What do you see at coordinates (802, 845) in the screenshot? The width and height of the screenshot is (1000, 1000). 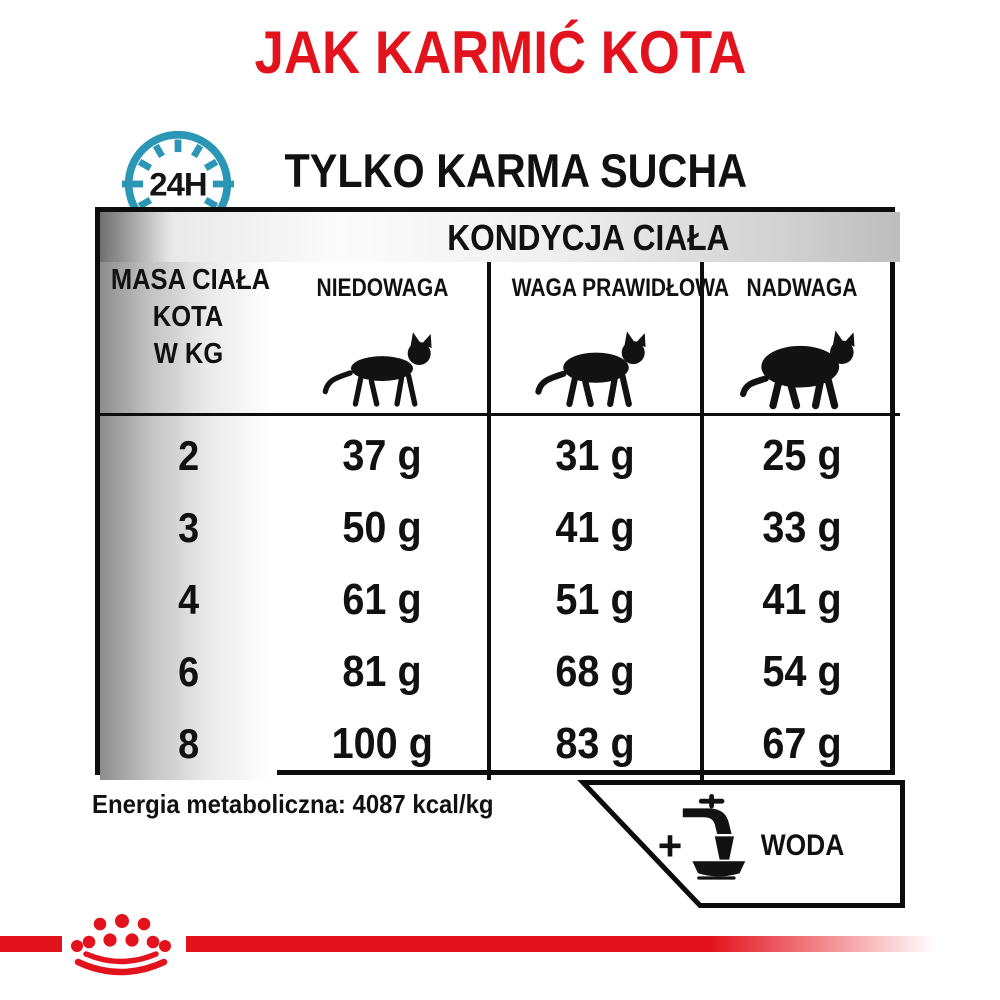 I see `water-label: WODA` at bounding box center [802, 845].